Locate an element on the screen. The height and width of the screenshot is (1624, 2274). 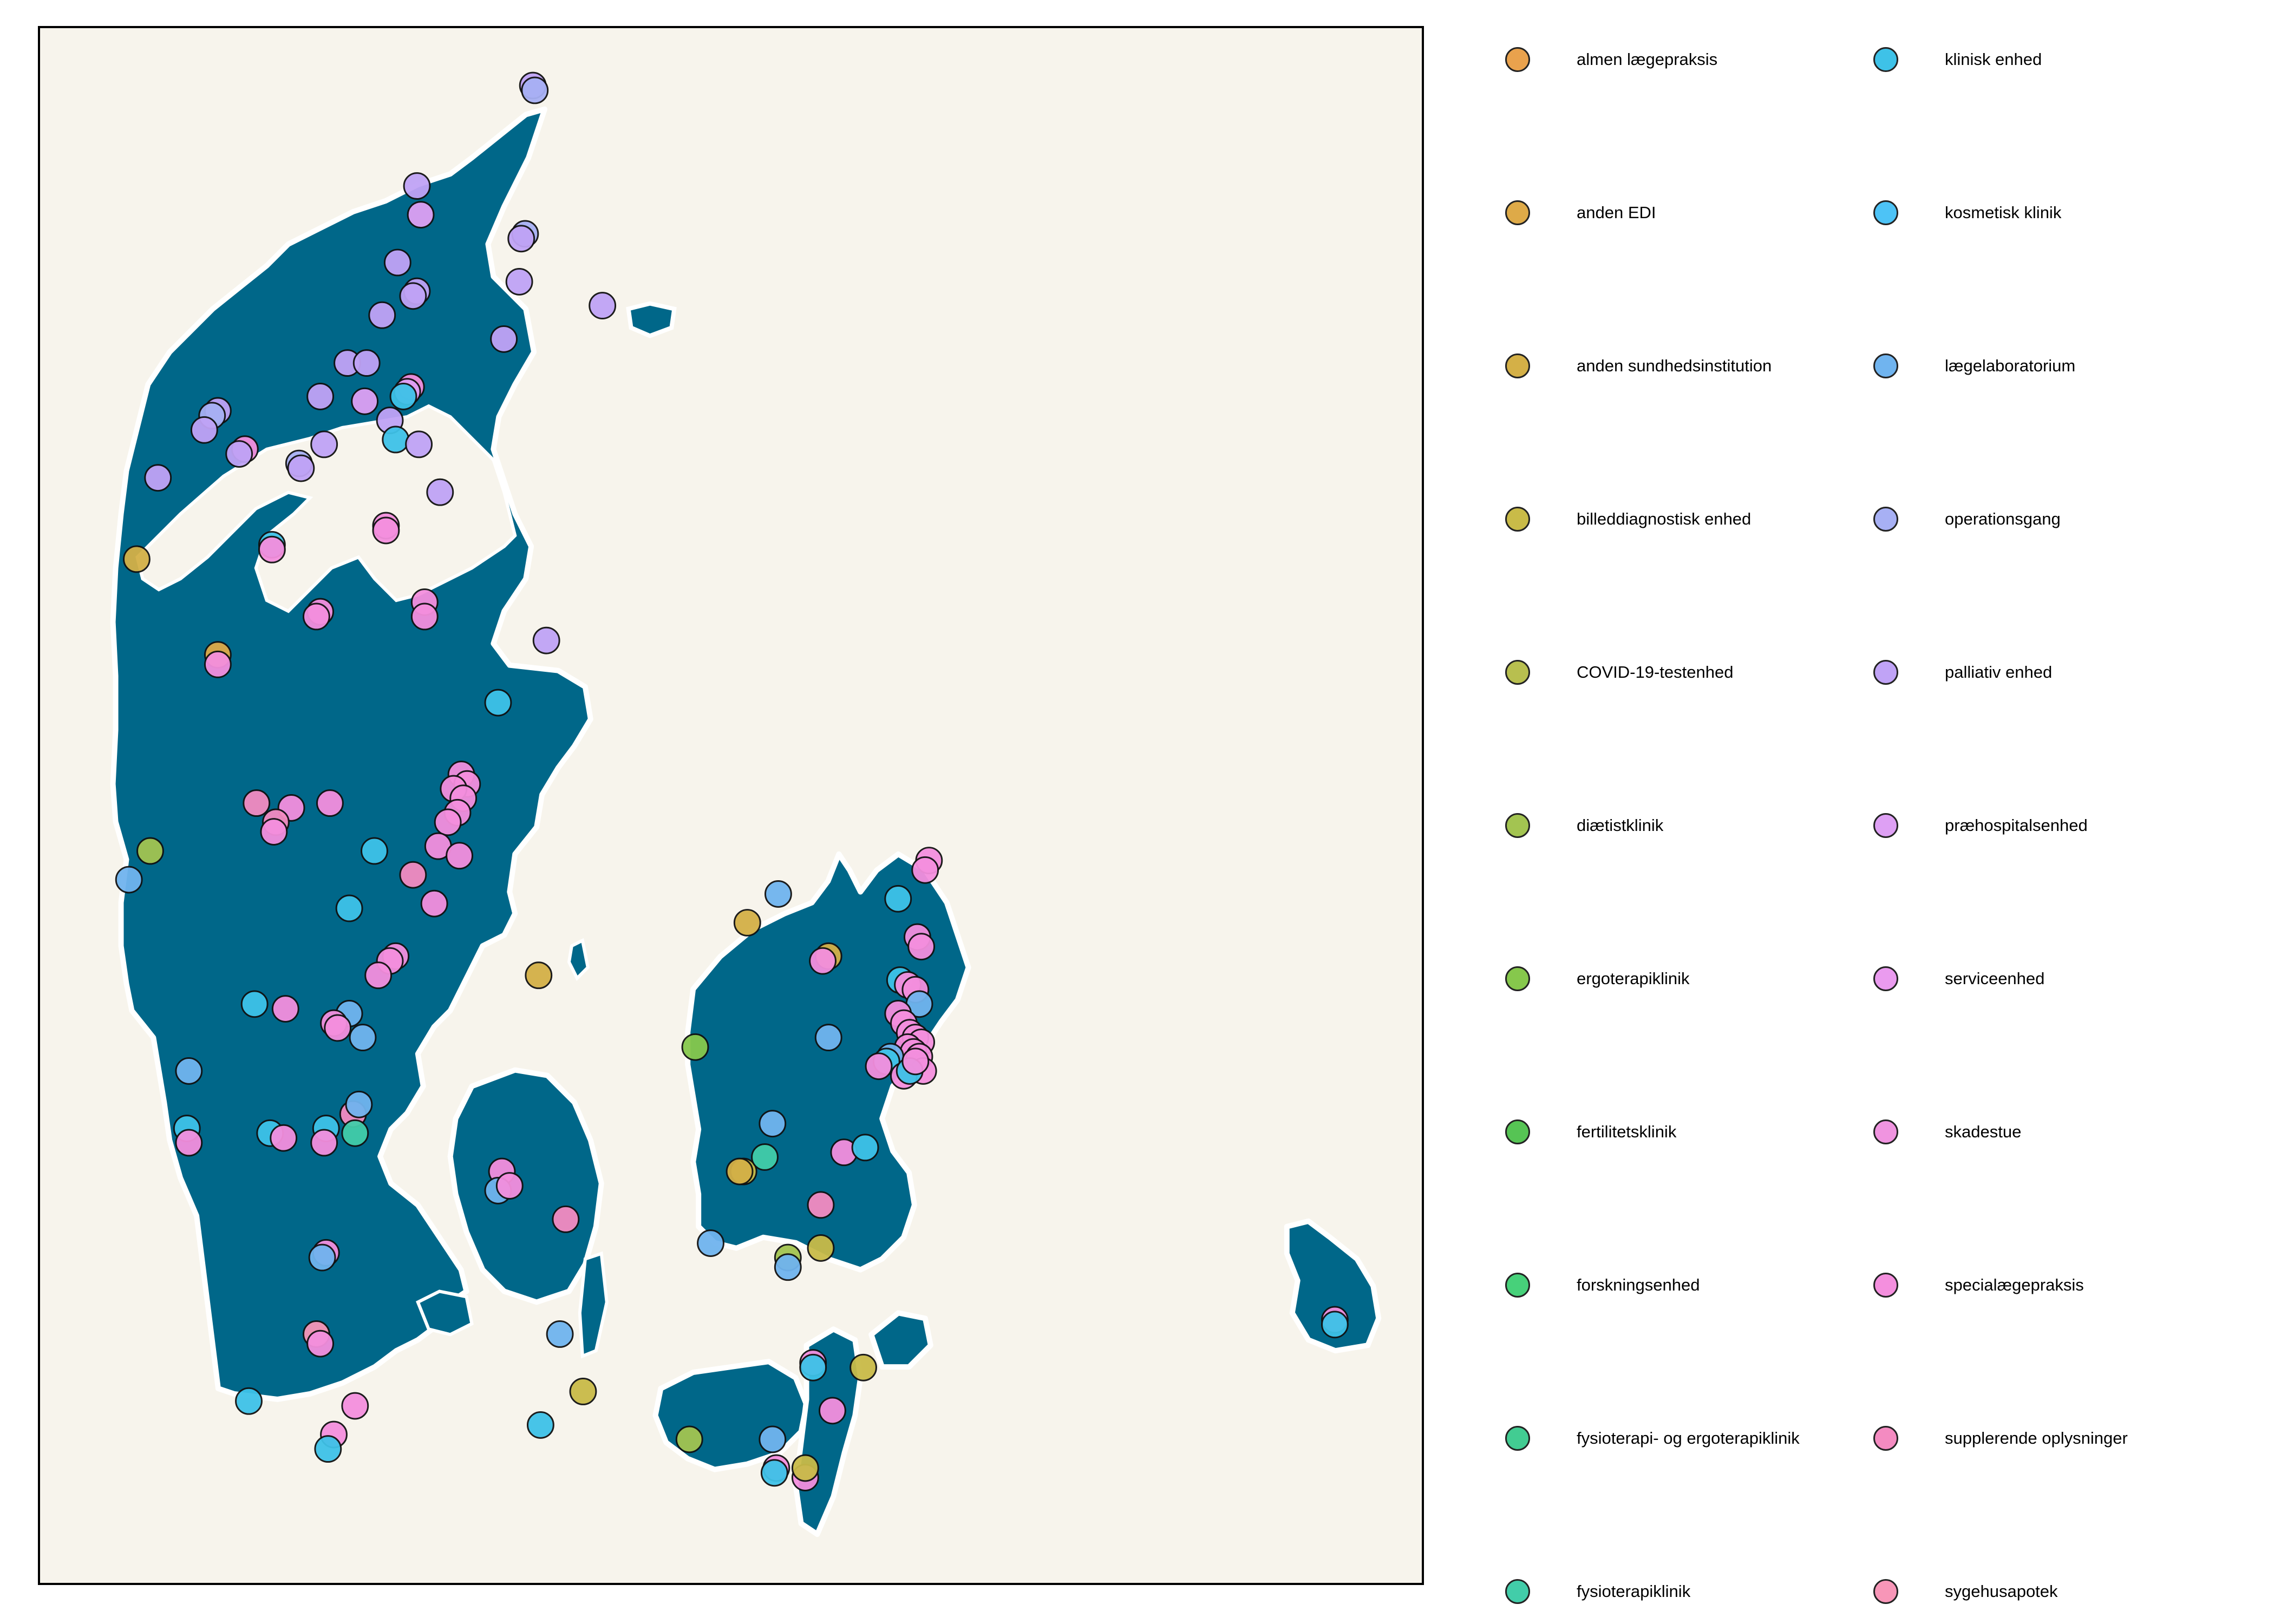
legend-item: almen lægepraksis is located at coordinates (1611, 60).